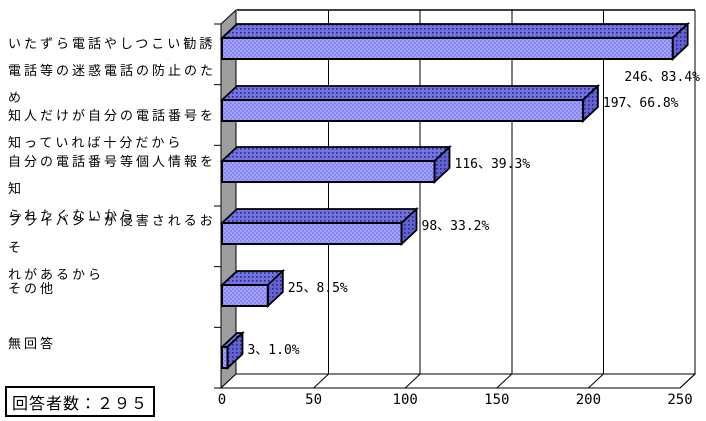 The width and height of the screenshot is (706, 421). Describe the element at coordinates (588, 400) in the screenshot. I see `x-tick-label-200: 200` at that location.